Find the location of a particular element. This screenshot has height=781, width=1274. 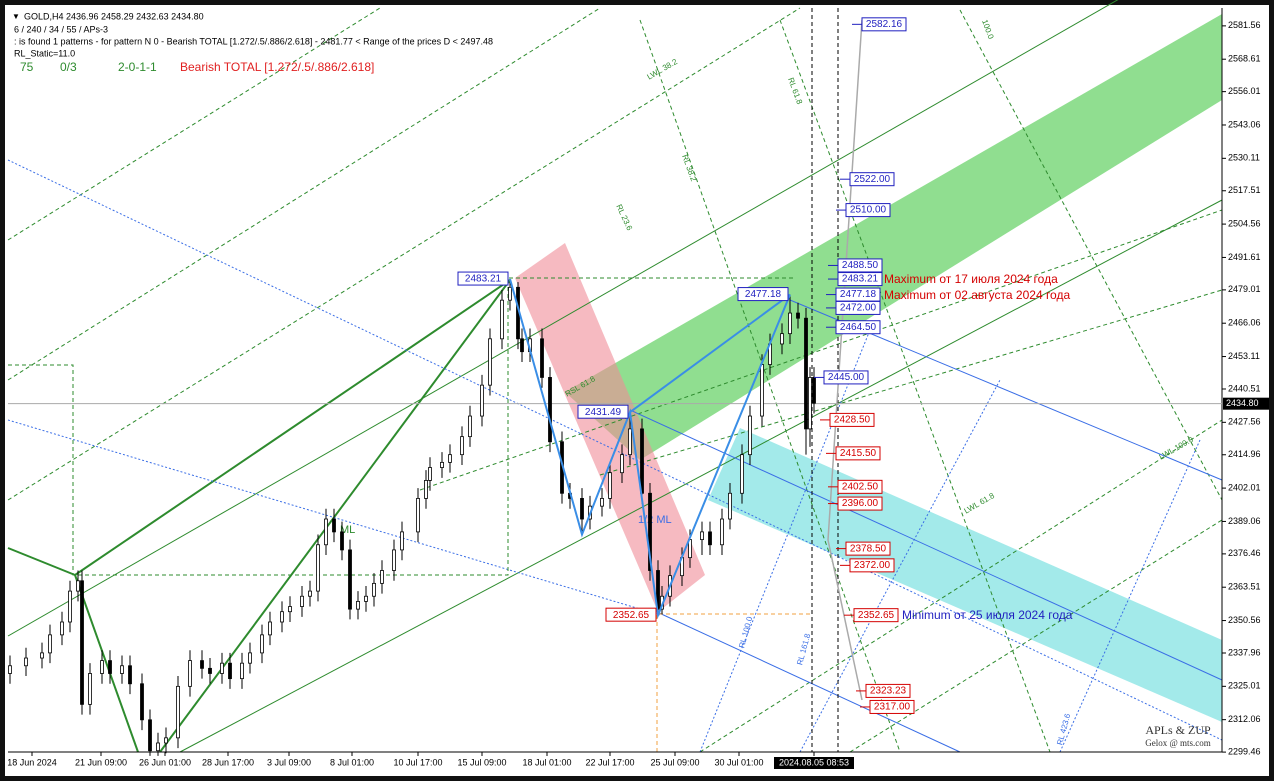

channel-line is located at coordinates (808, 682).